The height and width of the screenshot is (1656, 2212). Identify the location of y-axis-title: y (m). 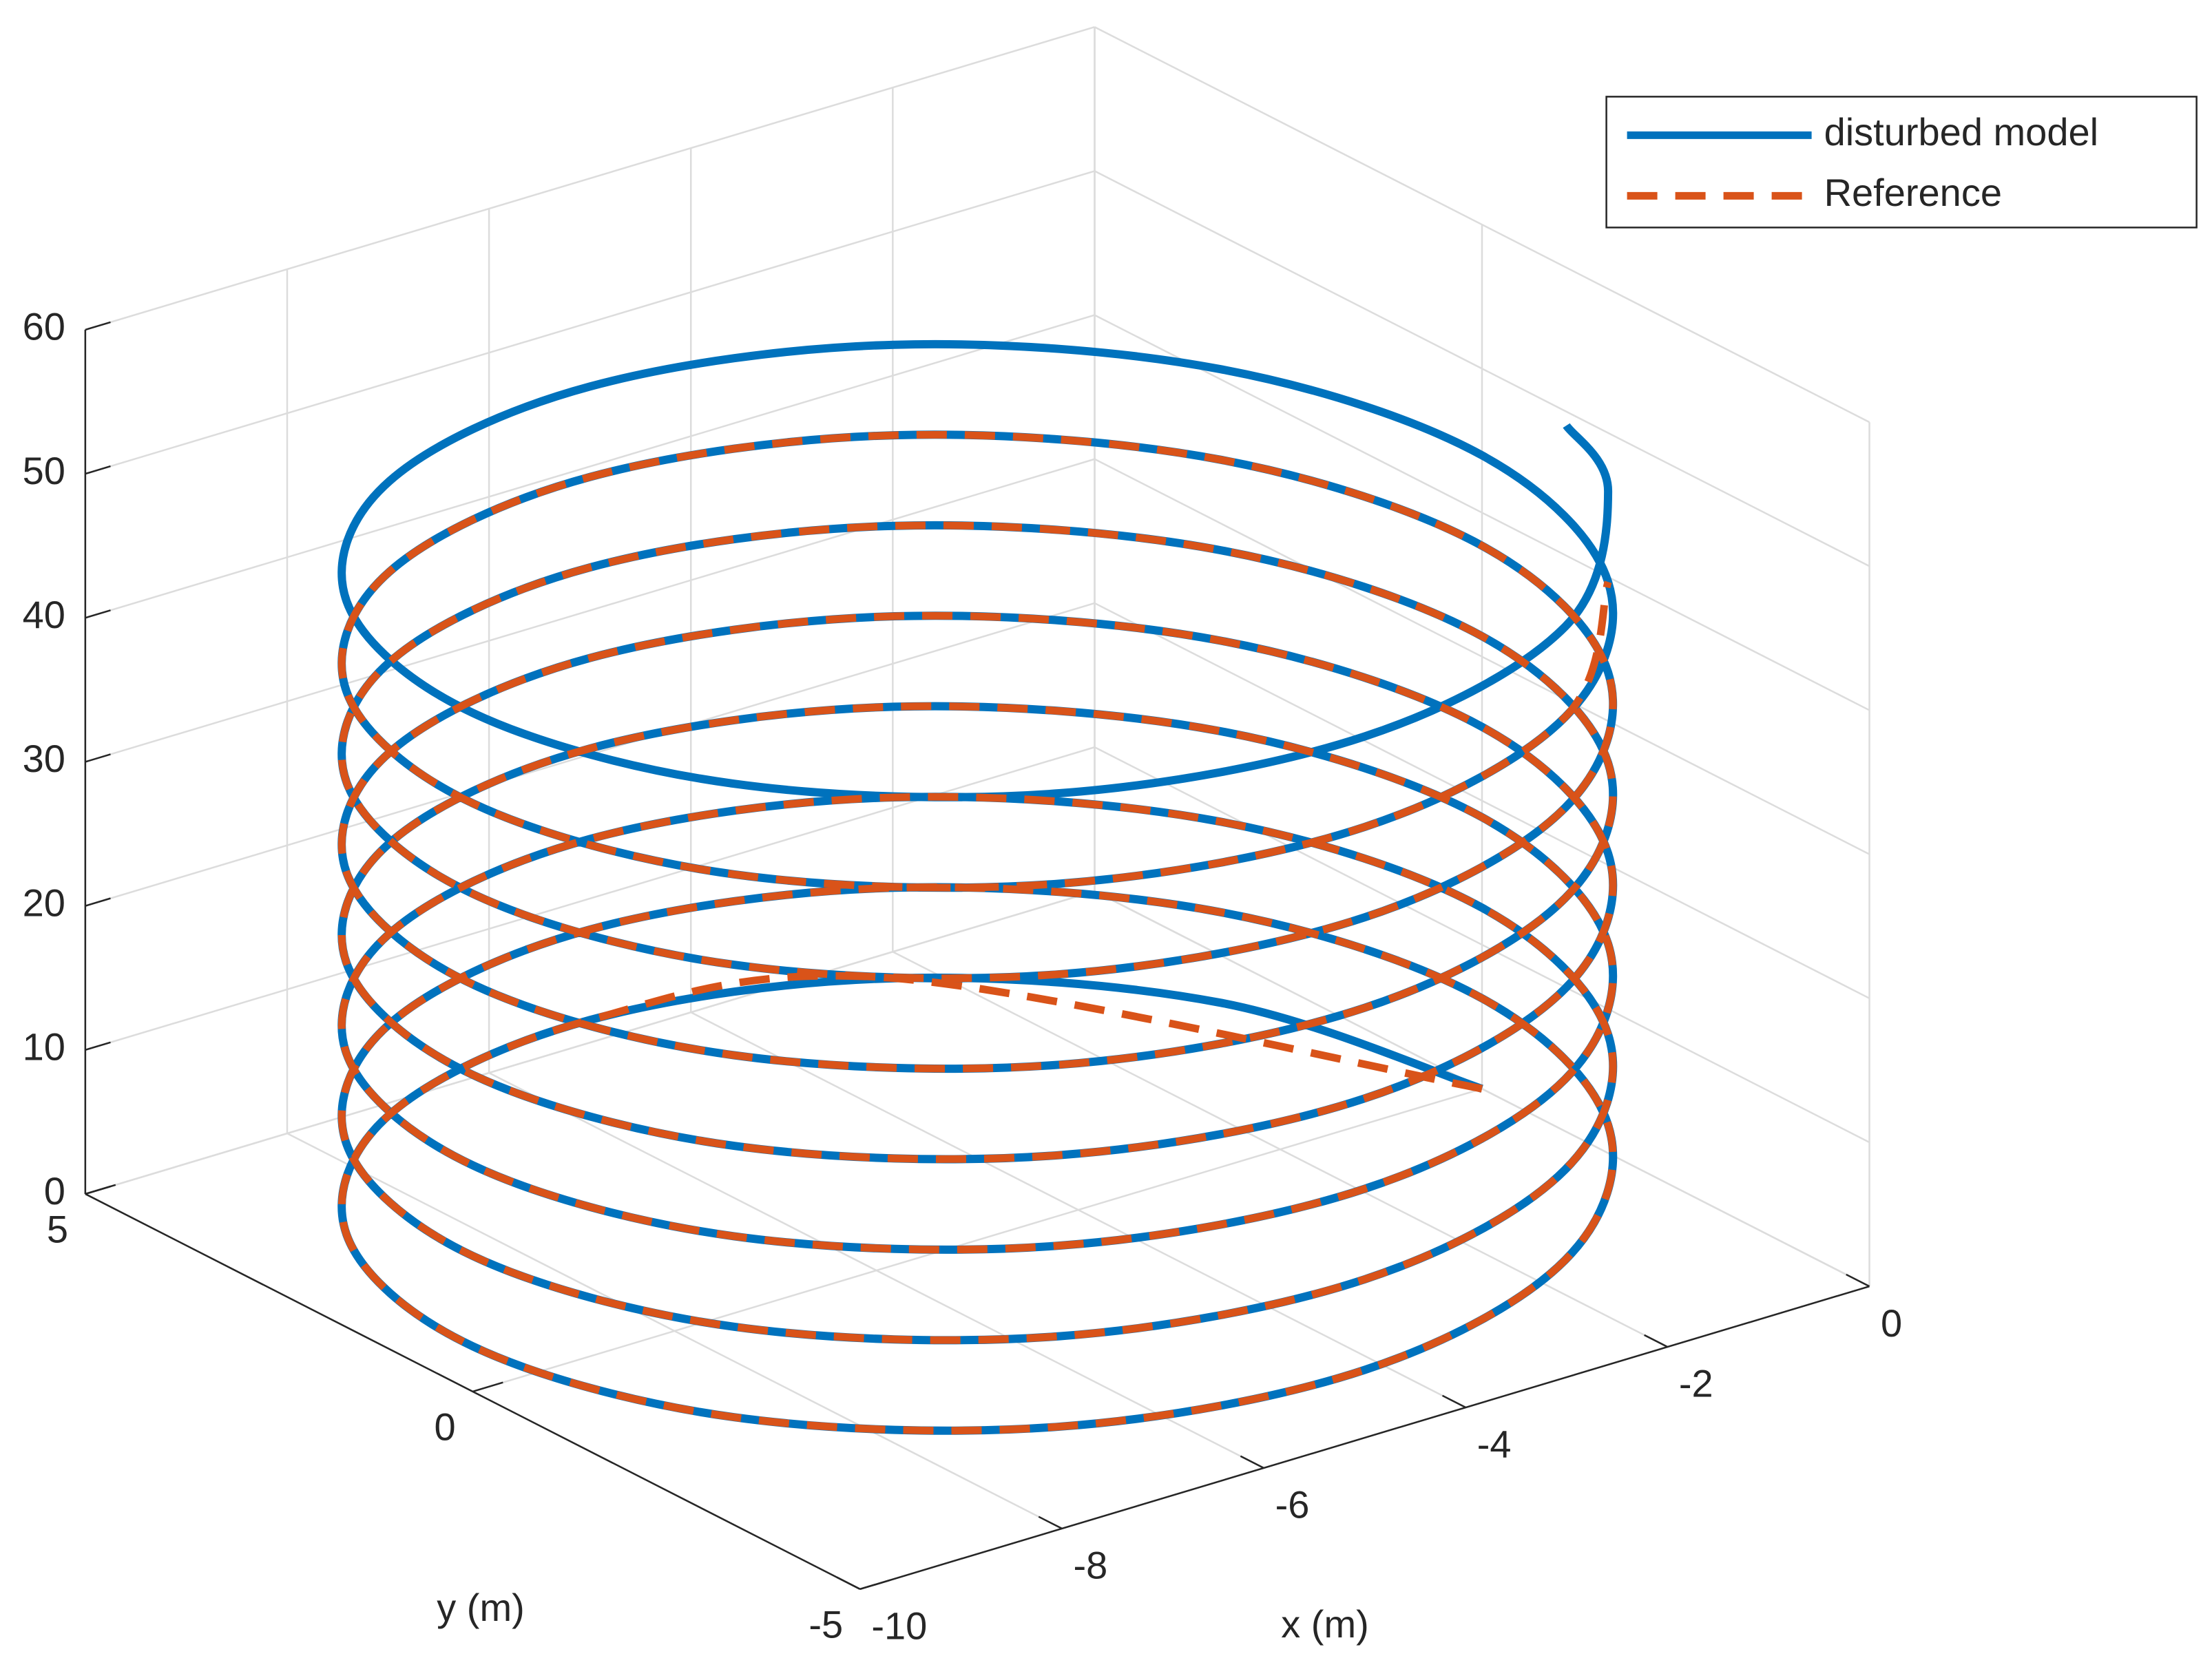
(481, 1608).